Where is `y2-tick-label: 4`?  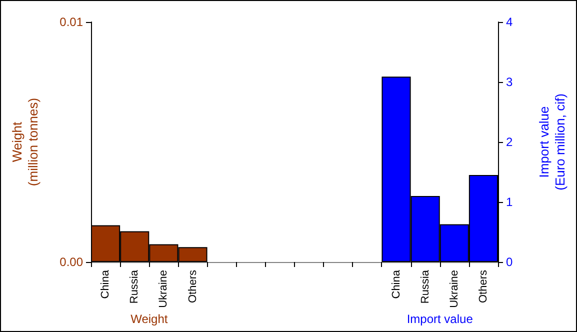 y2-tick-label: 4 is located at coordinates (509, 22).